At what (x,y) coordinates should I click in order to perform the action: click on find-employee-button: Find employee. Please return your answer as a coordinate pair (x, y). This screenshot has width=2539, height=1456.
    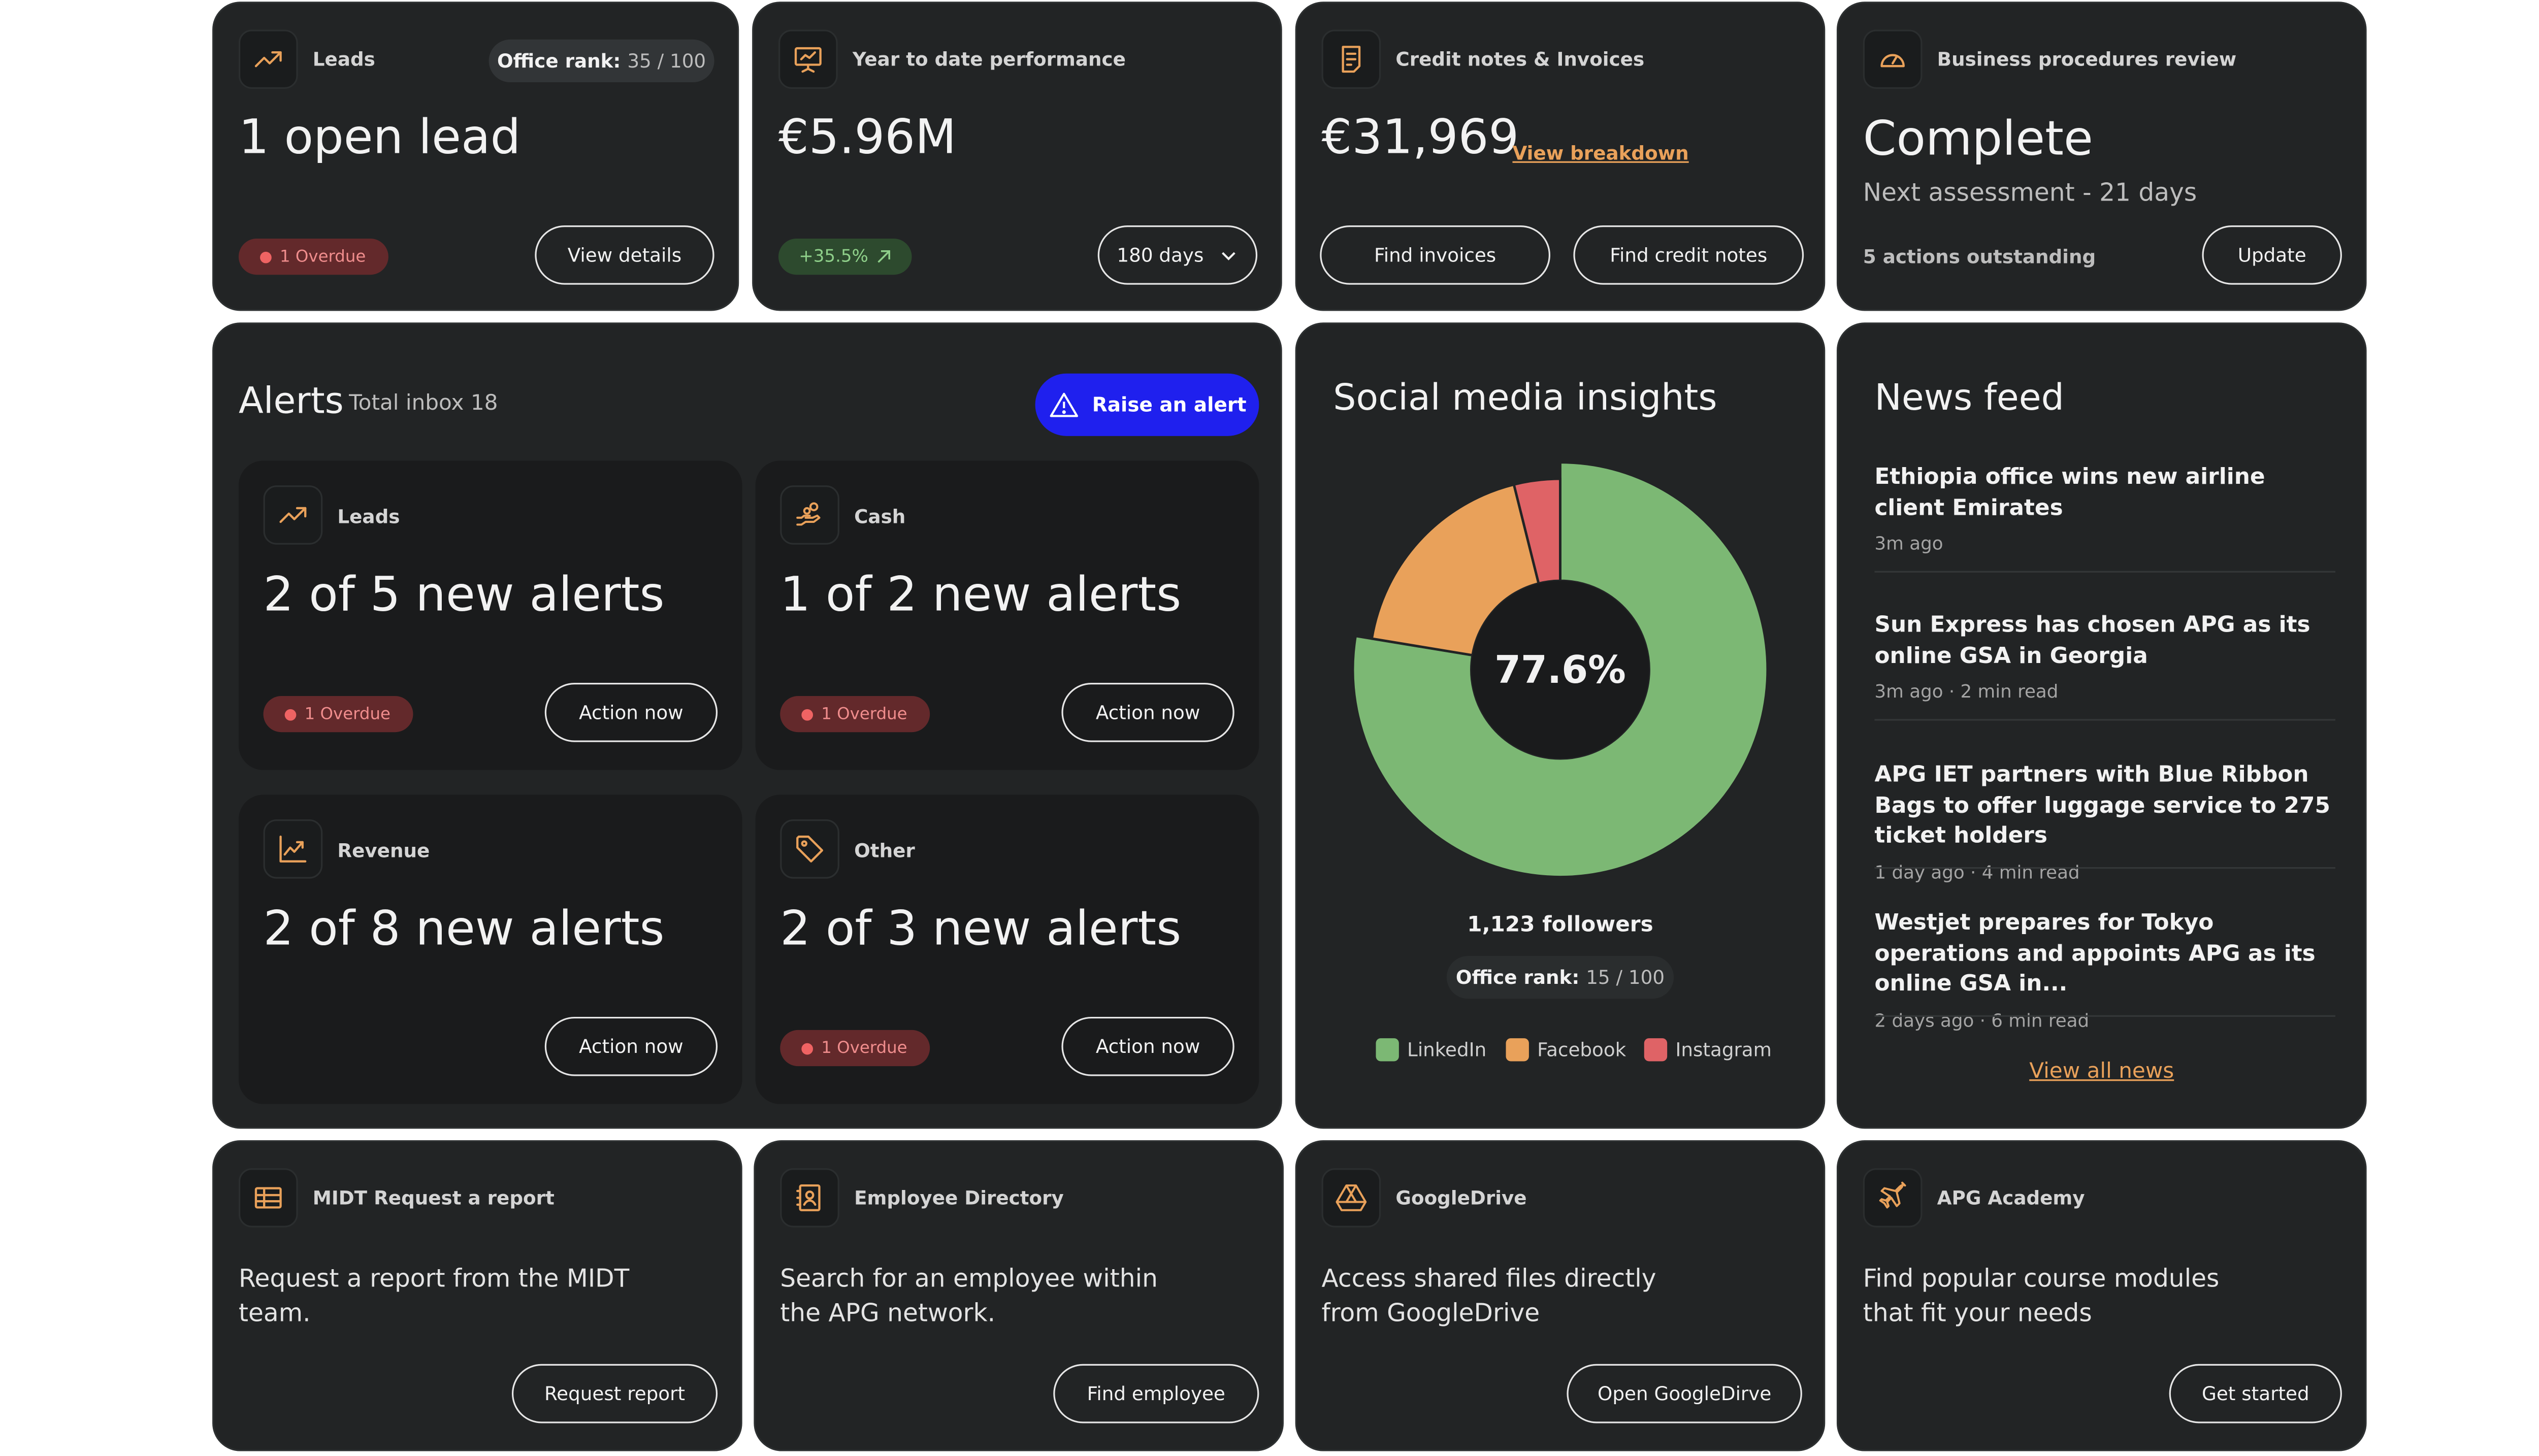
    Looking at the image, I should click on (1156, 1394).